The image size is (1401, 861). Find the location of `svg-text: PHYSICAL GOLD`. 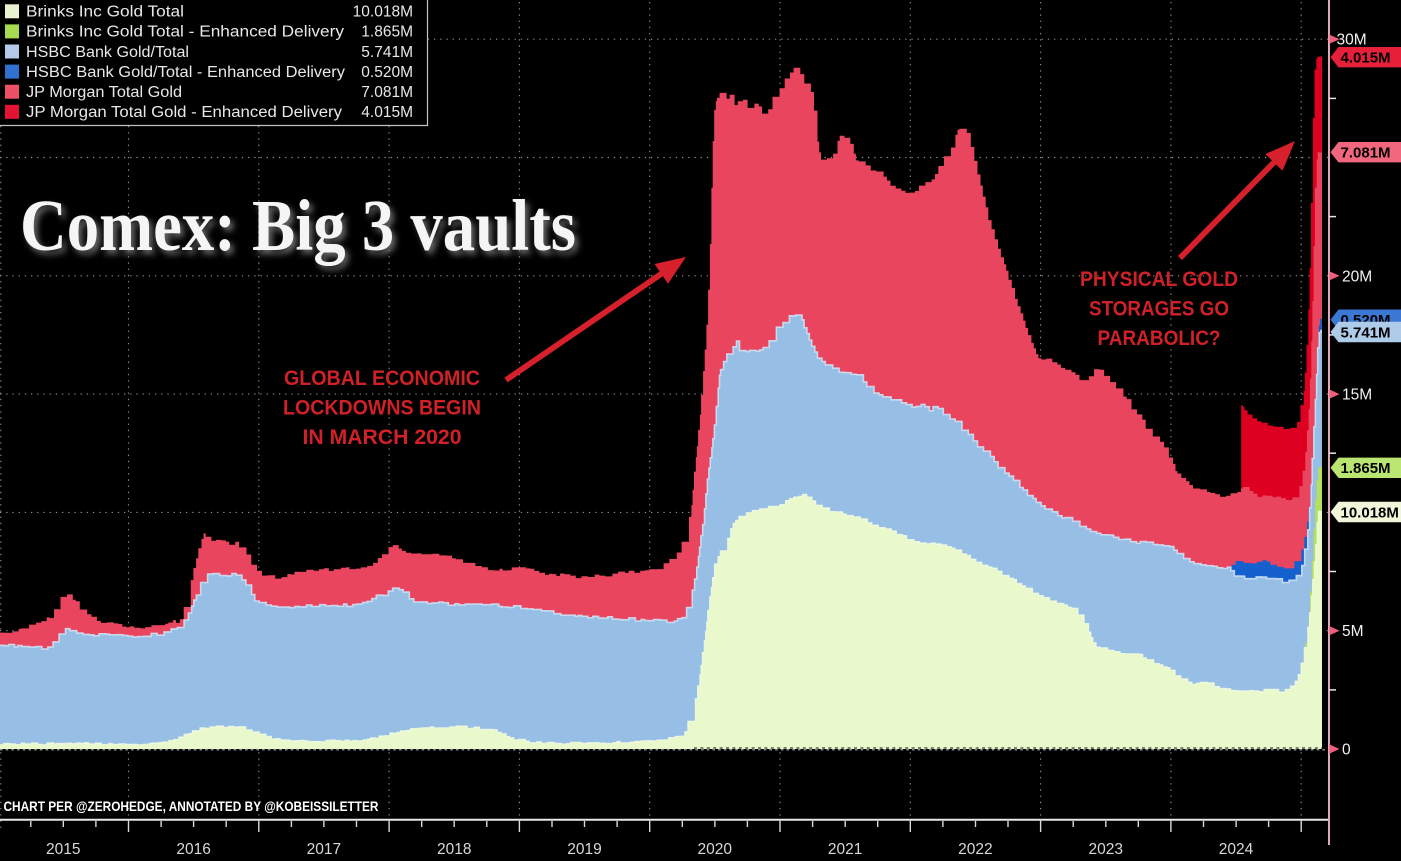

svg-text: PHYSICAL GOLD is located at coordinates (1159, 279).